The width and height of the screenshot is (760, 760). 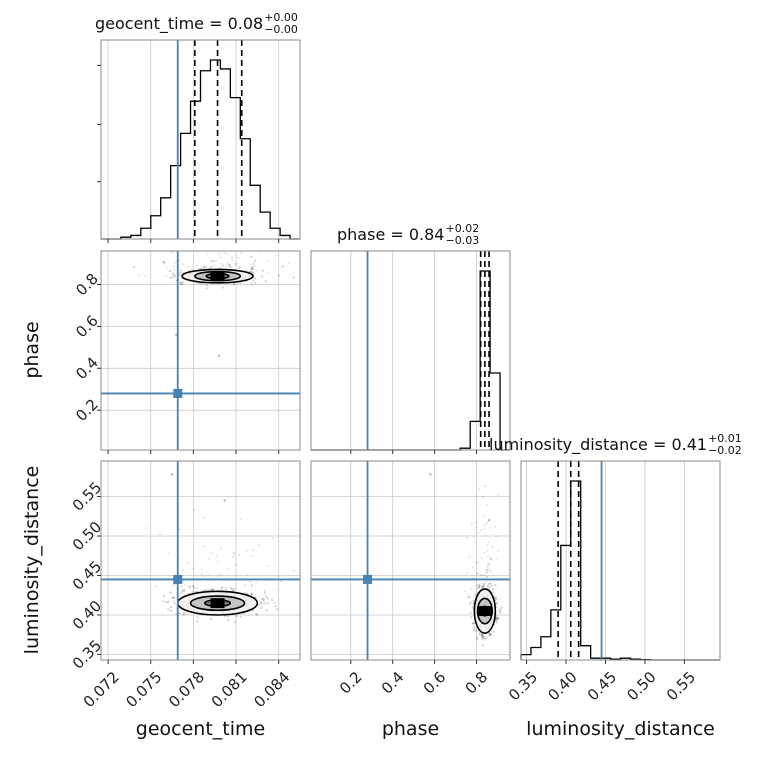 What do you see at coordinates (562, 686) in the screenshot?
I see `x-tick-label: 0.40` at bounding box center [562, 686].